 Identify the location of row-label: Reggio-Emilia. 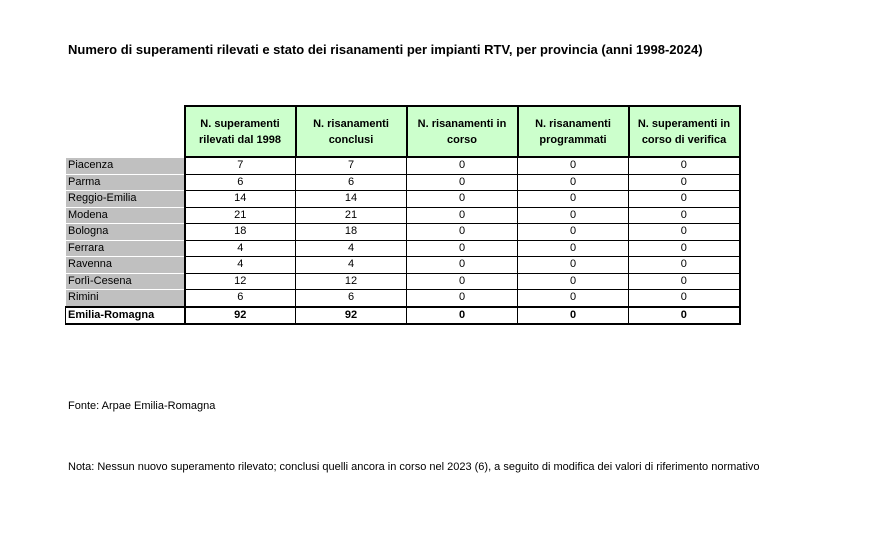
(125, 199).